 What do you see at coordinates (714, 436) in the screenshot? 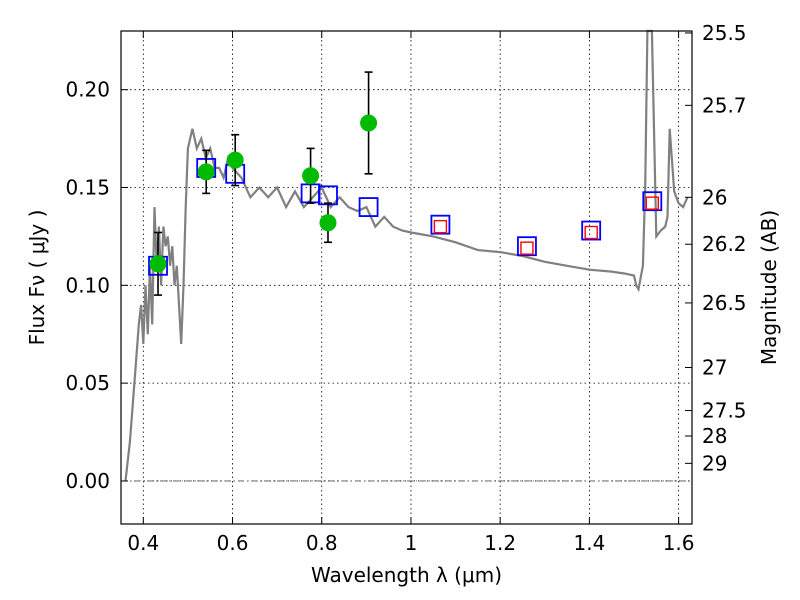
I see `mag-tick-label: 28` at bounding box center [714, 436].